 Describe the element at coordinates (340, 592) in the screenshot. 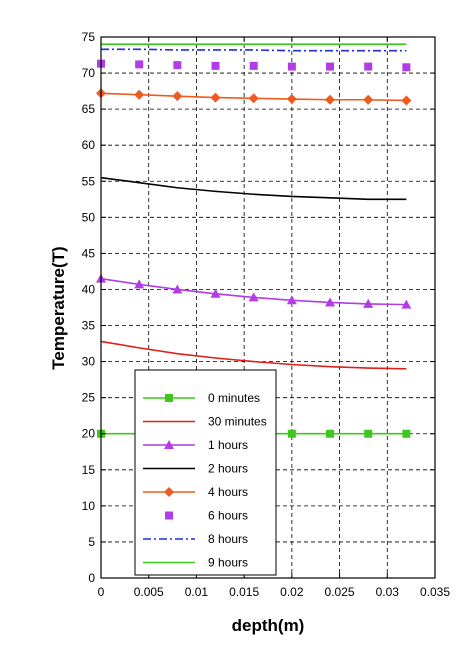

I see `x-tick-label: 0.025` at that location.